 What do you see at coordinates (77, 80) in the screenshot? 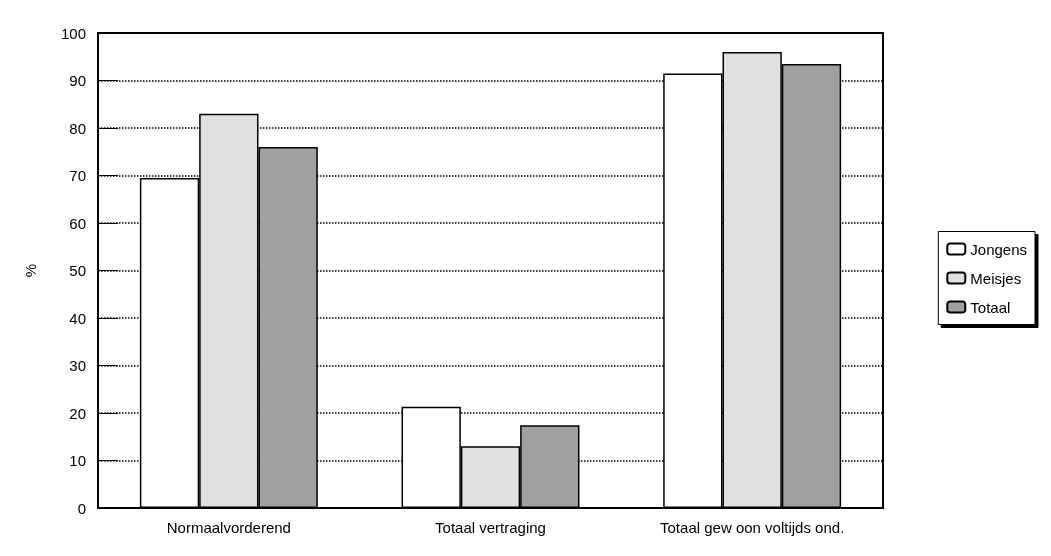
I see `y-tick-label: 90` at bounding box center [77, 80].